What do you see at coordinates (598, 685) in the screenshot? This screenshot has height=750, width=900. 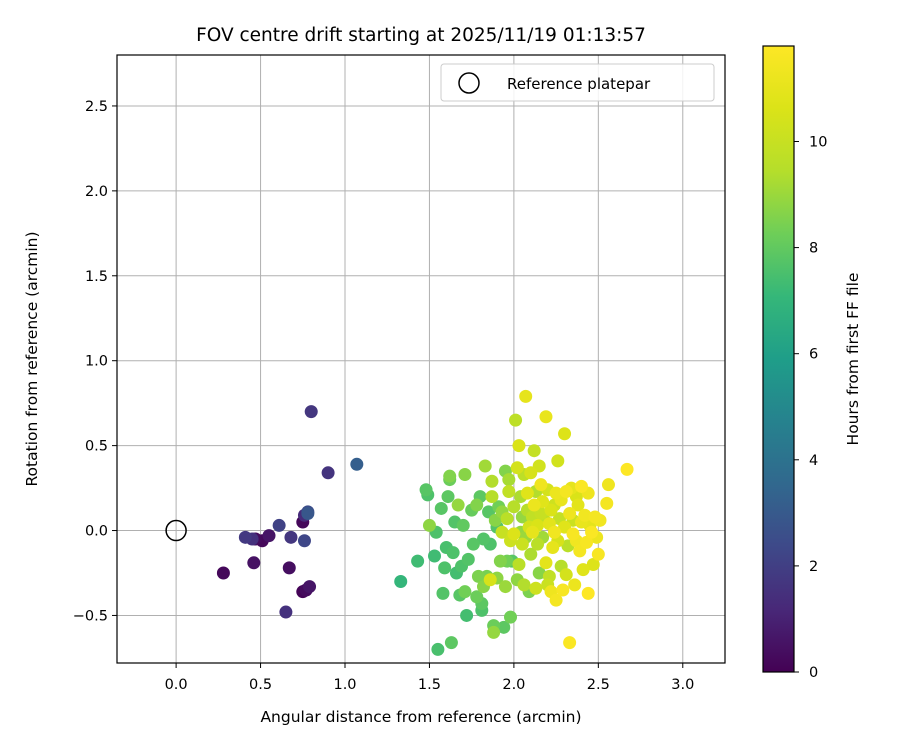 I see `x-tick-label: 2.5` at bounding box center [598, 685].